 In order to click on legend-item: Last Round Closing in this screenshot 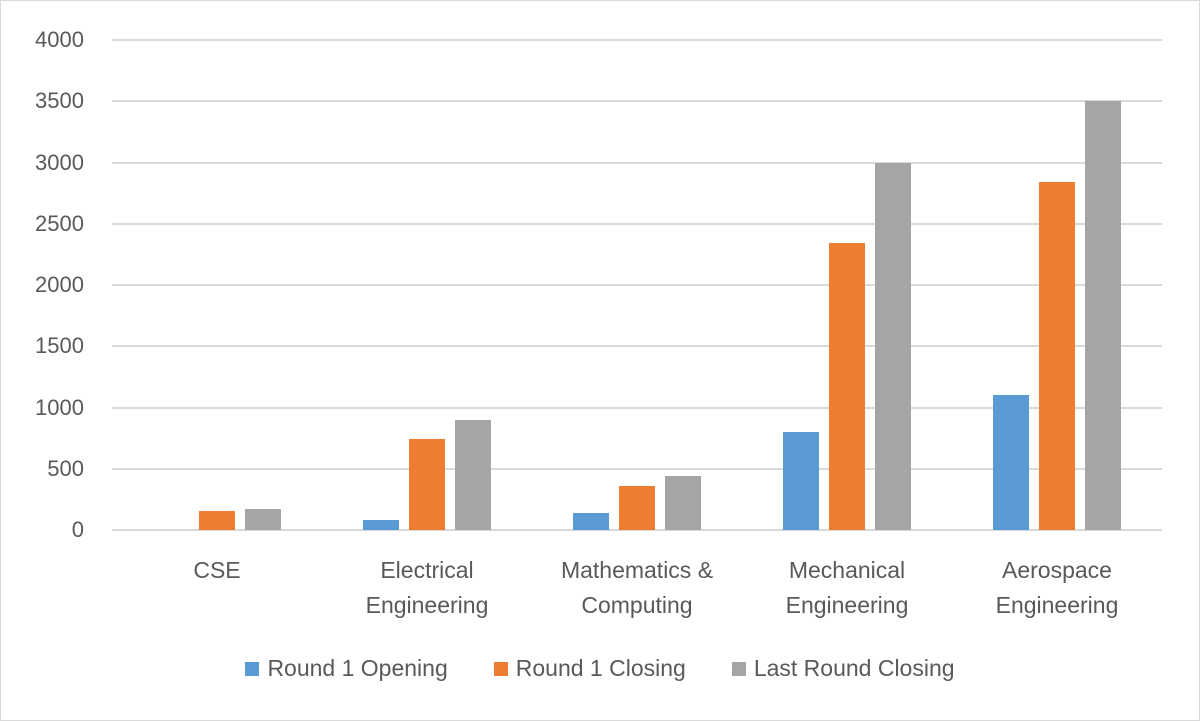, I will do `click(843, 668)`.